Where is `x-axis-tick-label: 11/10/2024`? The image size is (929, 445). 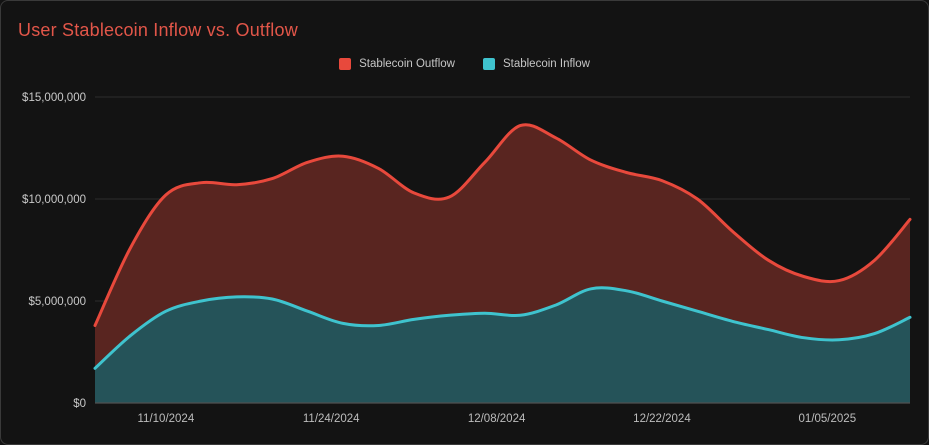
x-axis-tick-label: 11/10/2024 is located at coordinates (166, 419).